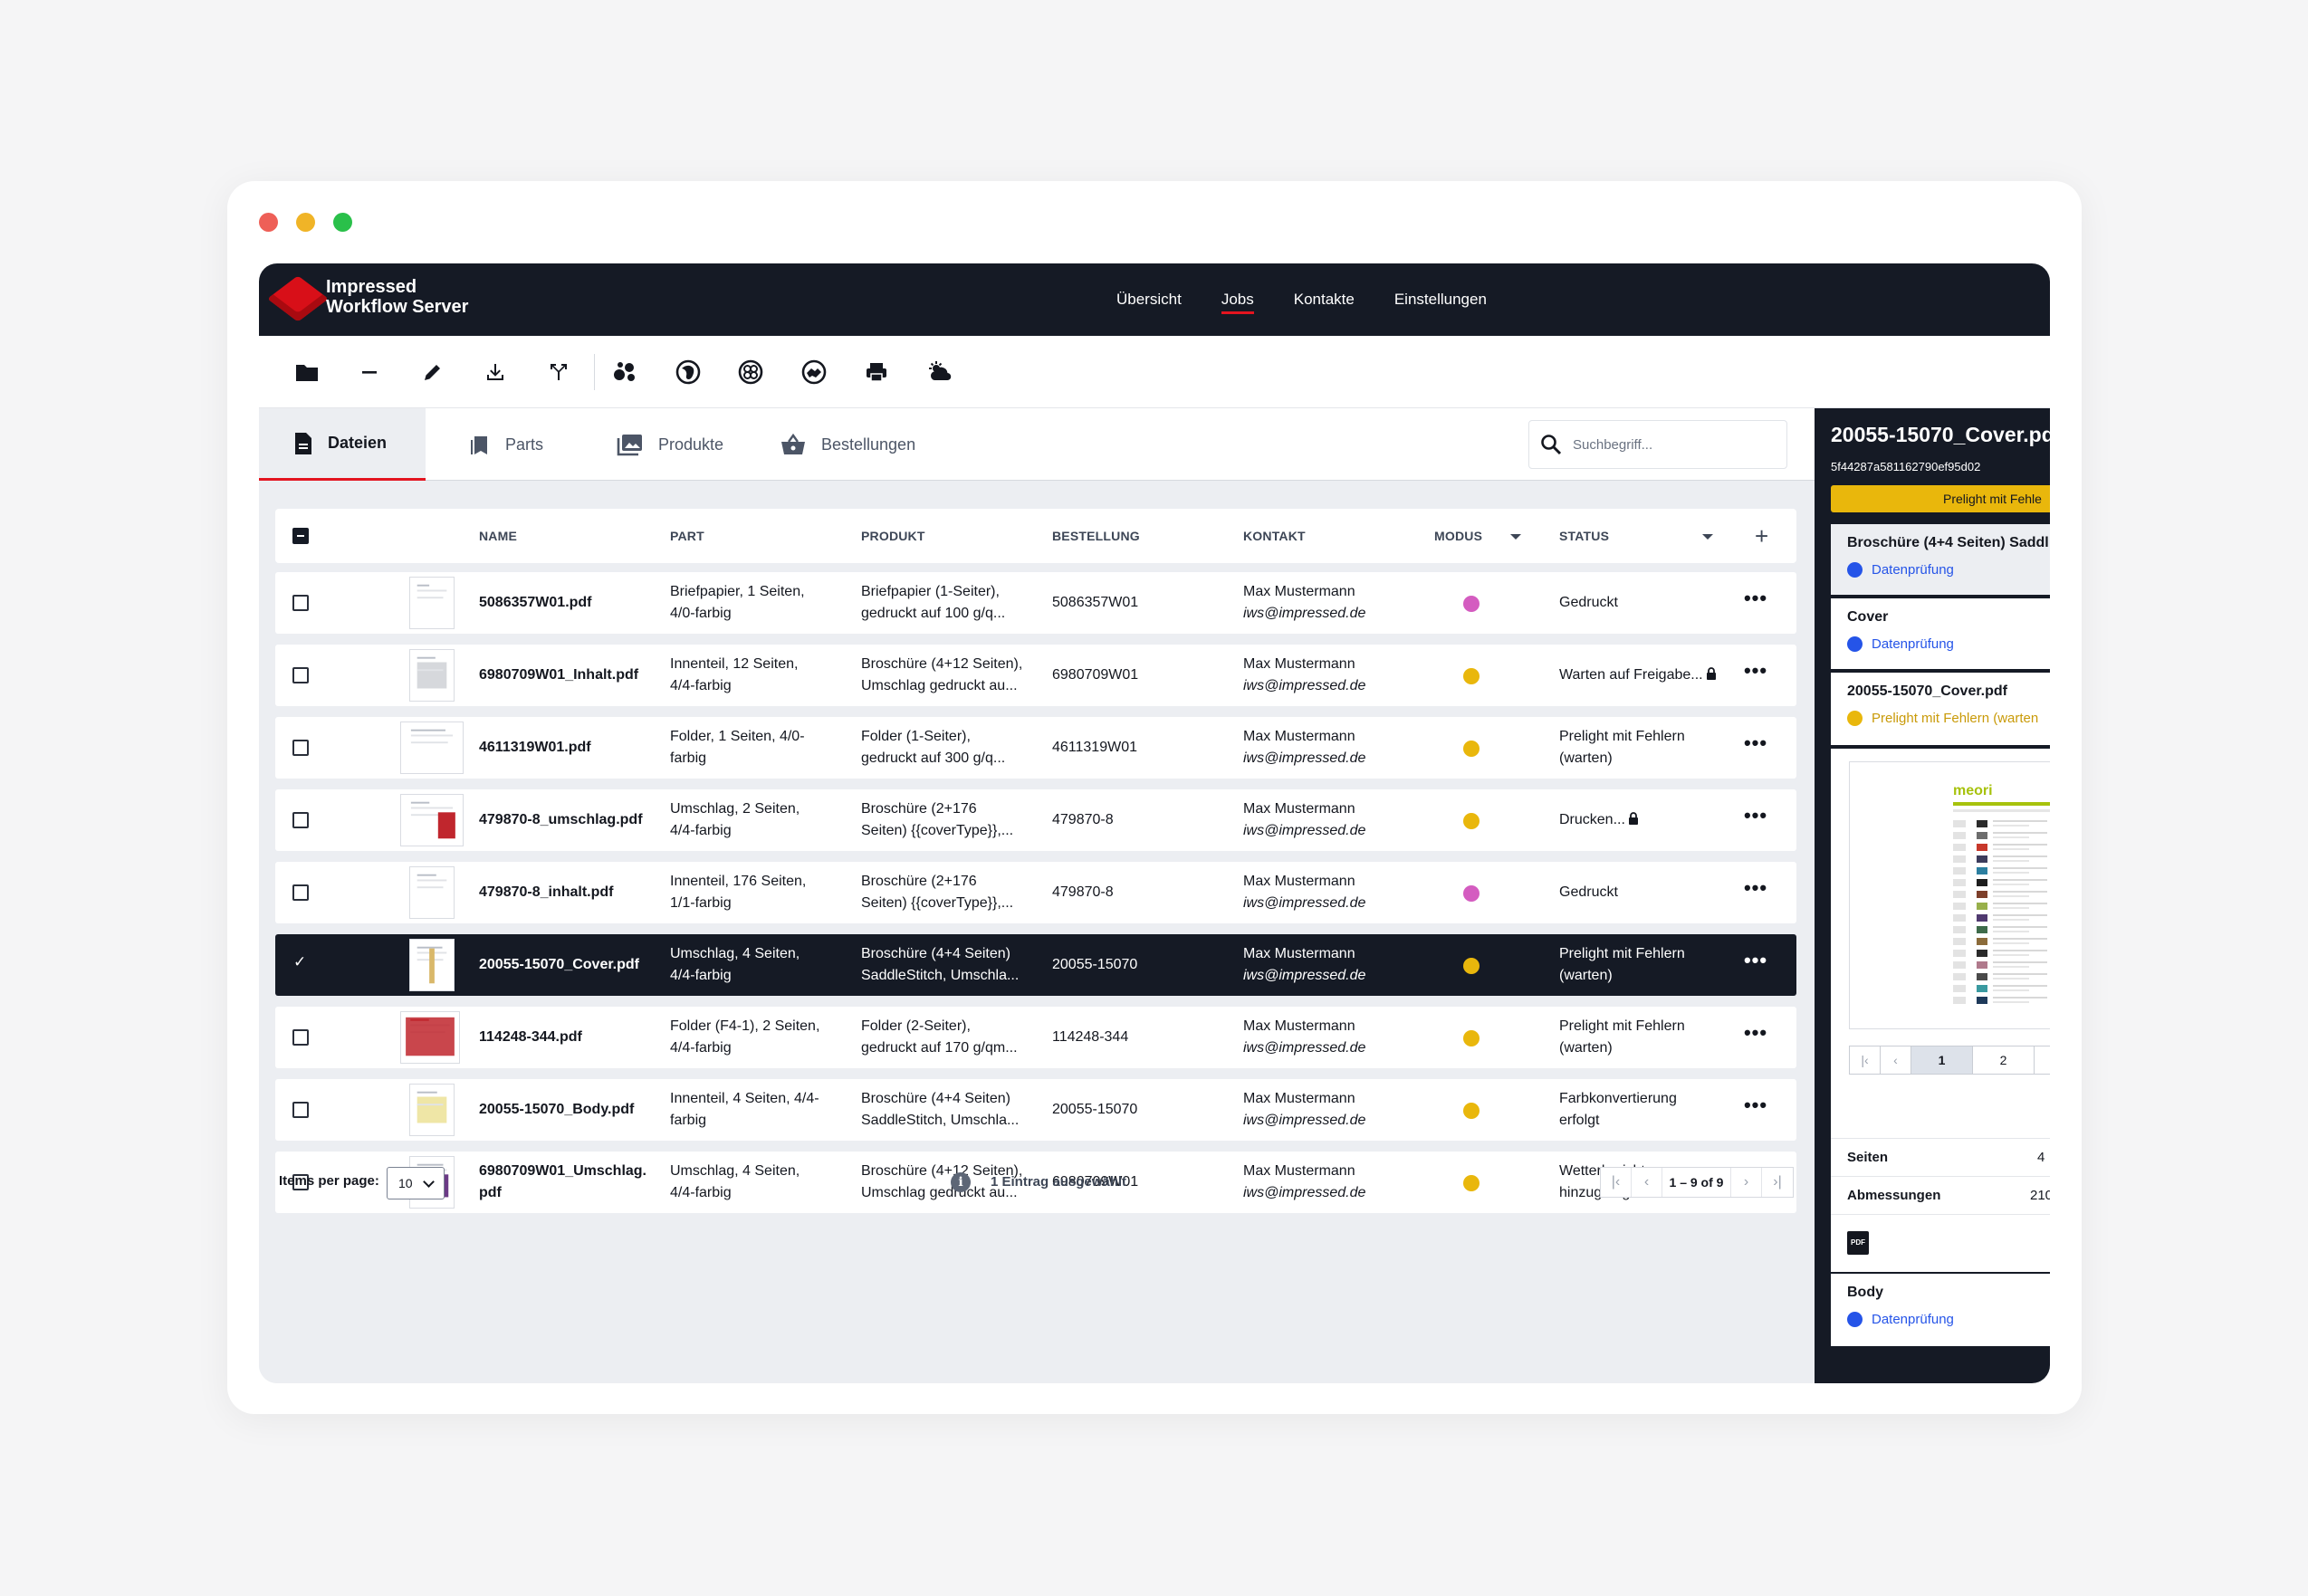 The image size is (2308, 1596). I want to click on nav-item-kontakte: Kontakte, so click(1324, 299).